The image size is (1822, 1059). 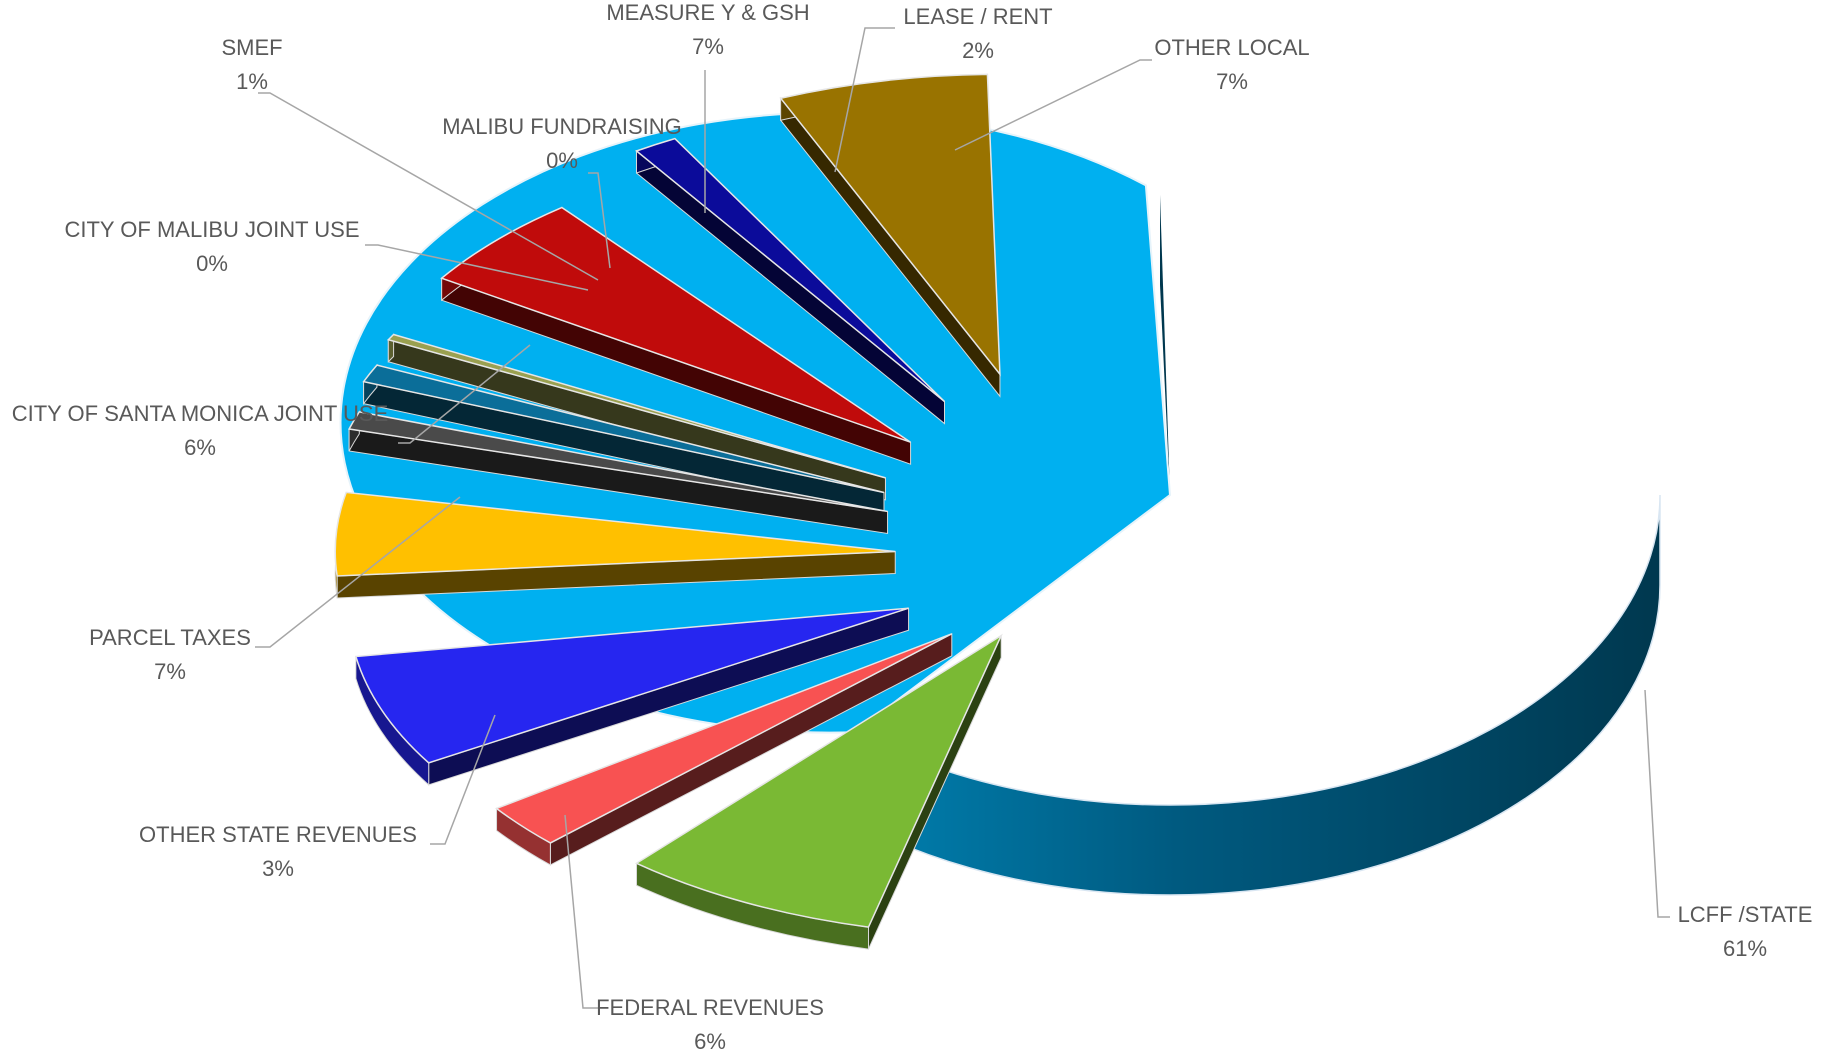 I want to click on percent-label: 2%, so click(x=978, y=50).